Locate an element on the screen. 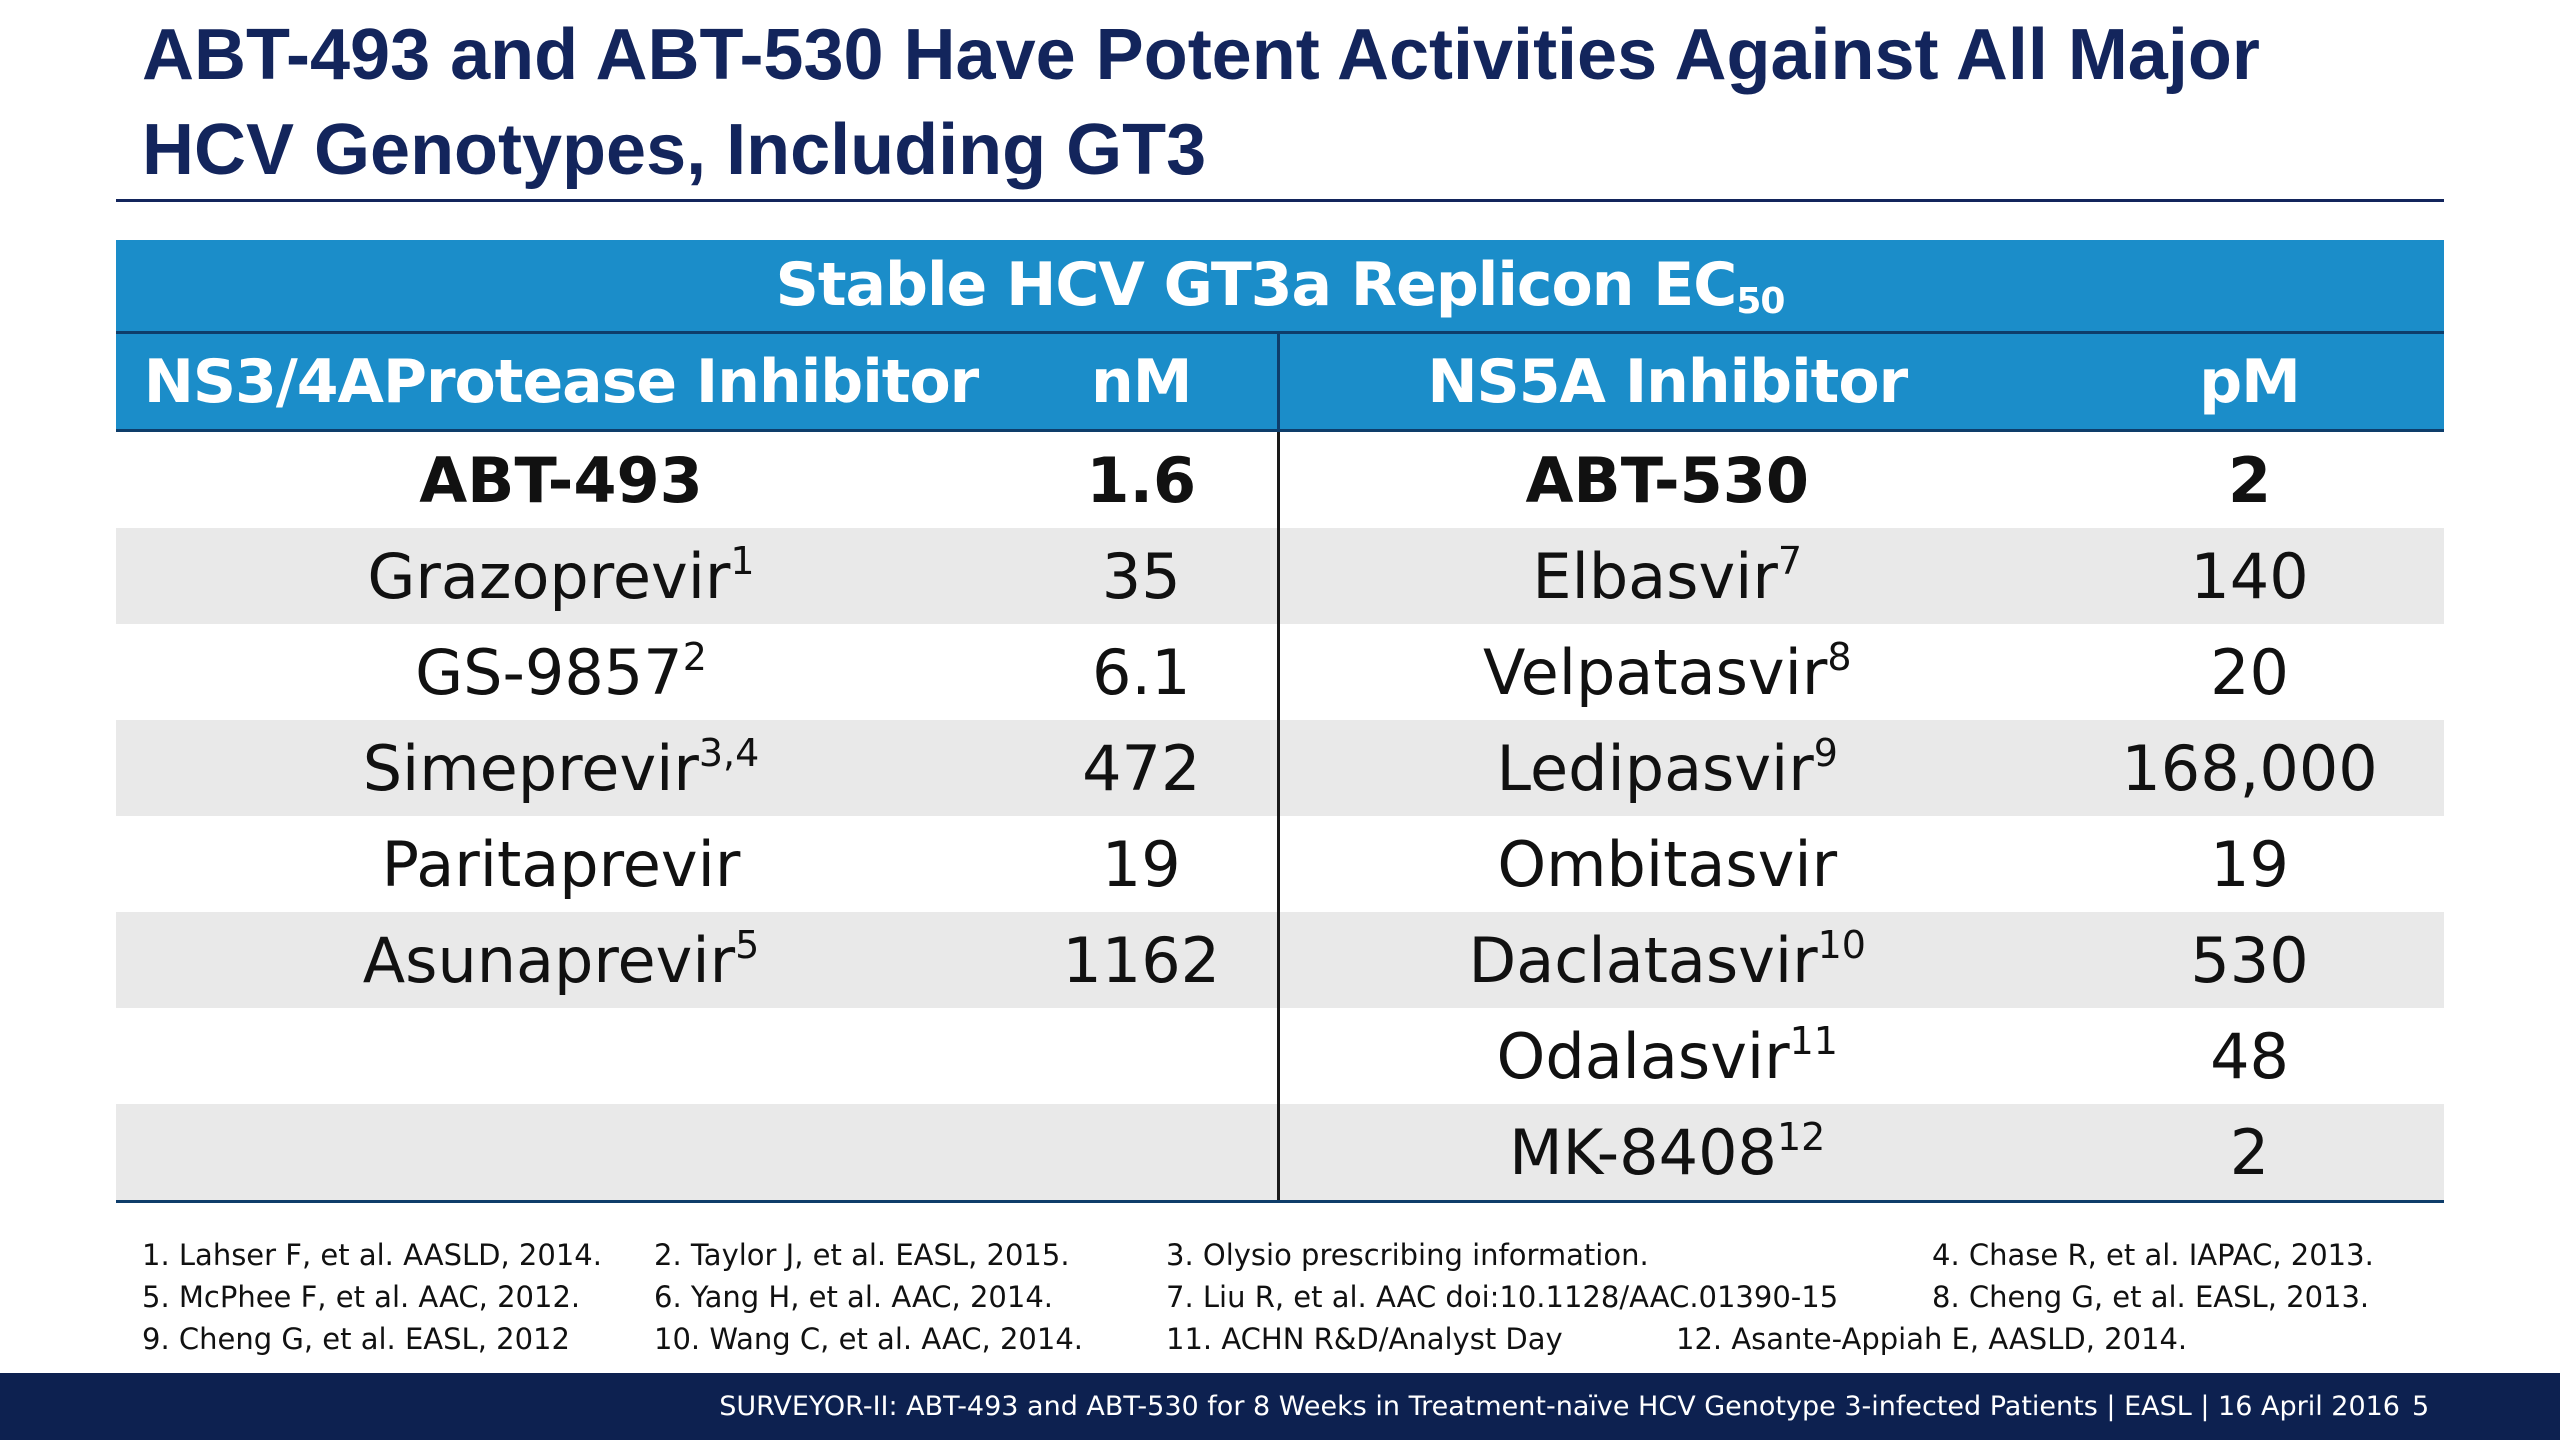 This screenshot has width=2560, height=1440. pm-value-text: 168,000 is located at coordinates (2249, 768).